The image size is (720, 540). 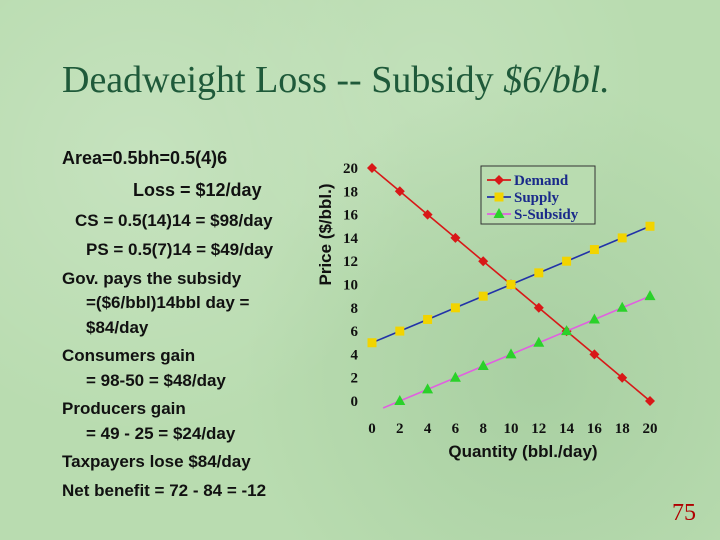 I want to click on y-tick-label: 6, so click(x=355, y=332).